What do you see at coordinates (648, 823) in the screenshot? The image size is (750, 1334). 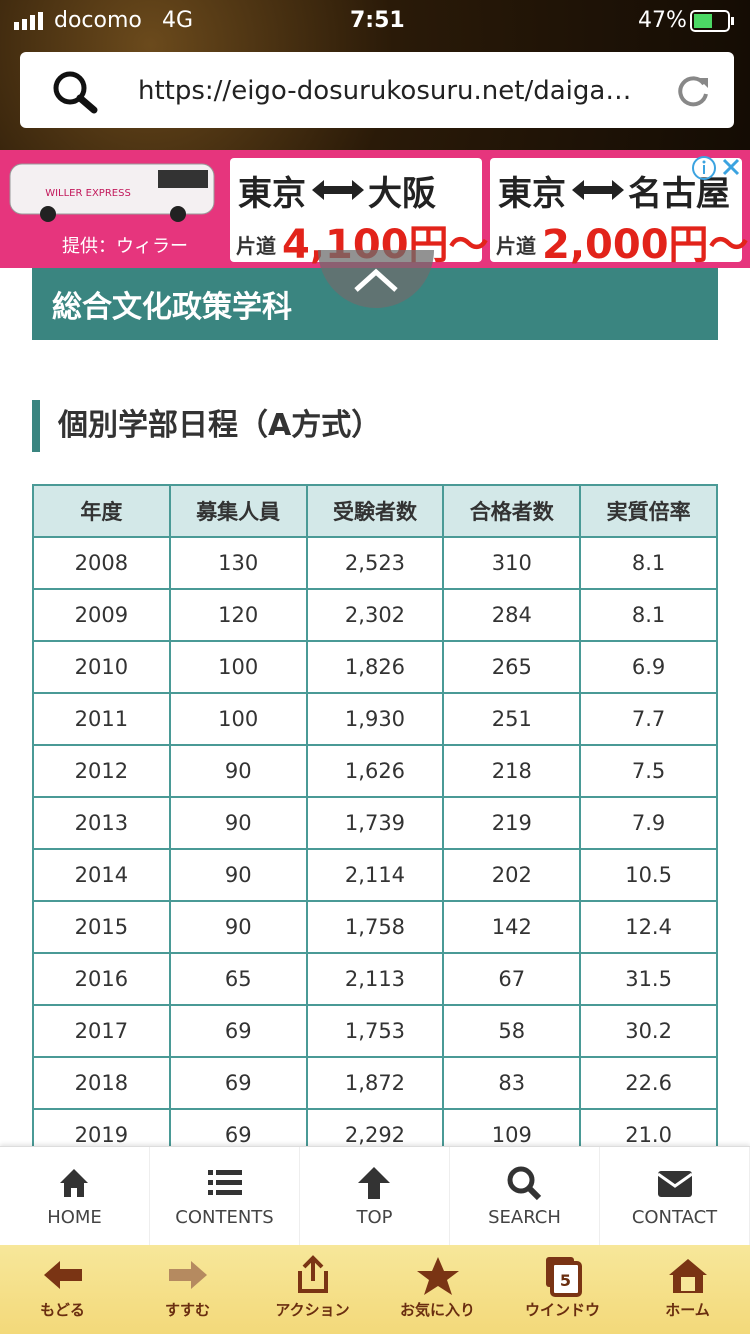 I see `table-cell: 7.9` at bounding box center [648, 823].